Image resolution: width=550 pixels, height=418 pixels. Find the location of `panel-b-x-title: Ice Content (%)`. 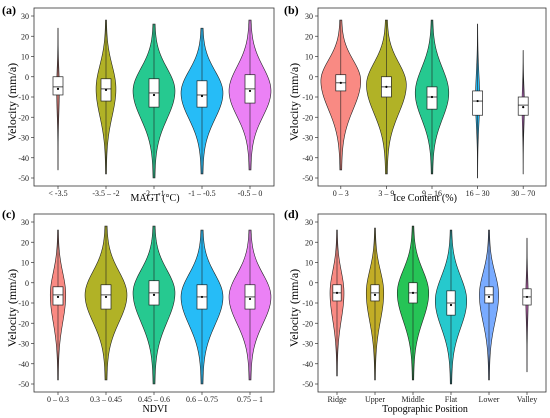

panel-b-x-title: Ice Content (%) is located at coordinates (425, 198).